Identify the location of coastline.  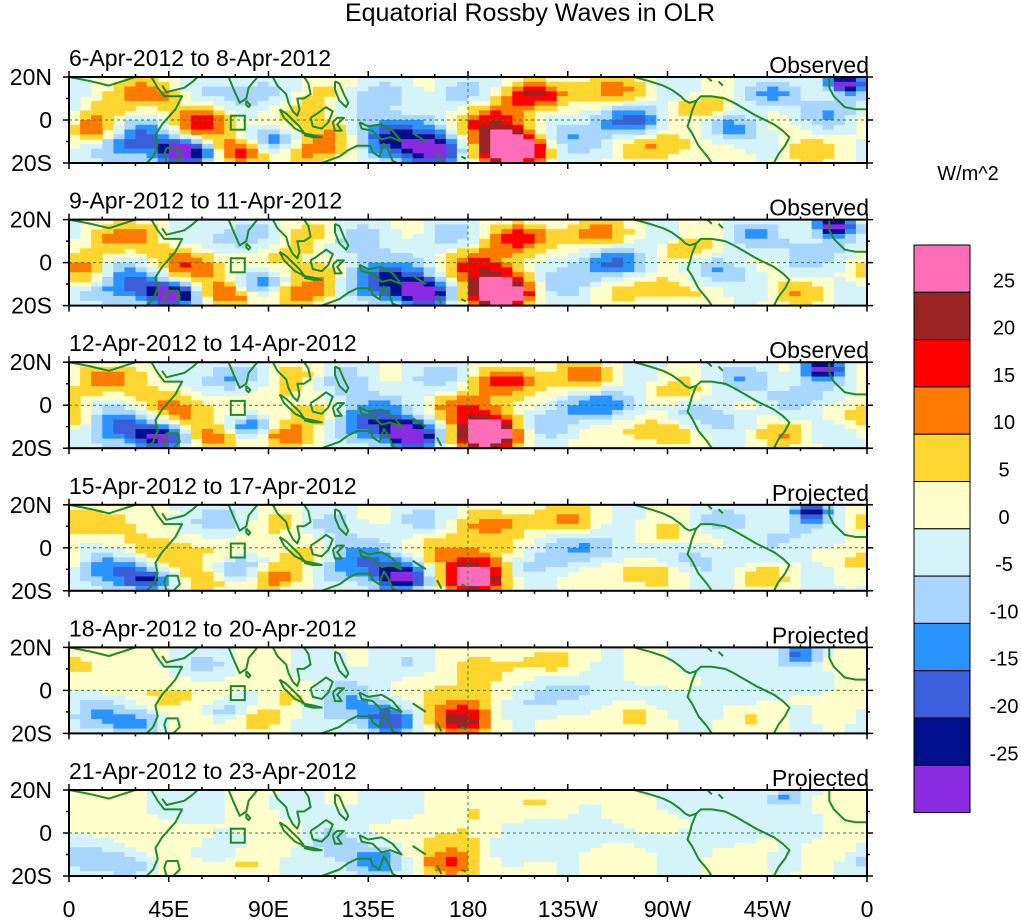
(439, 441).